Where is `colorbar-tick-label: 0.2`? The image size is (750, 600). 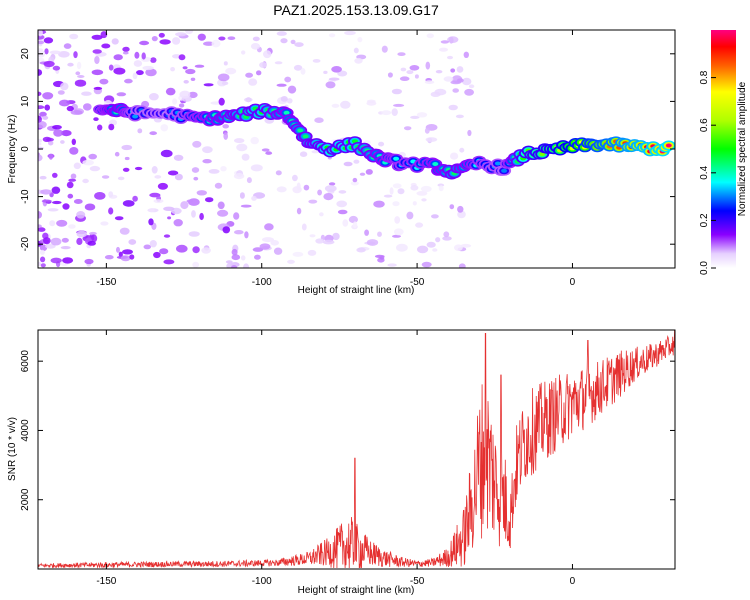 colorbar-tick-label: 0.2 is located at coordinates (704, 220).